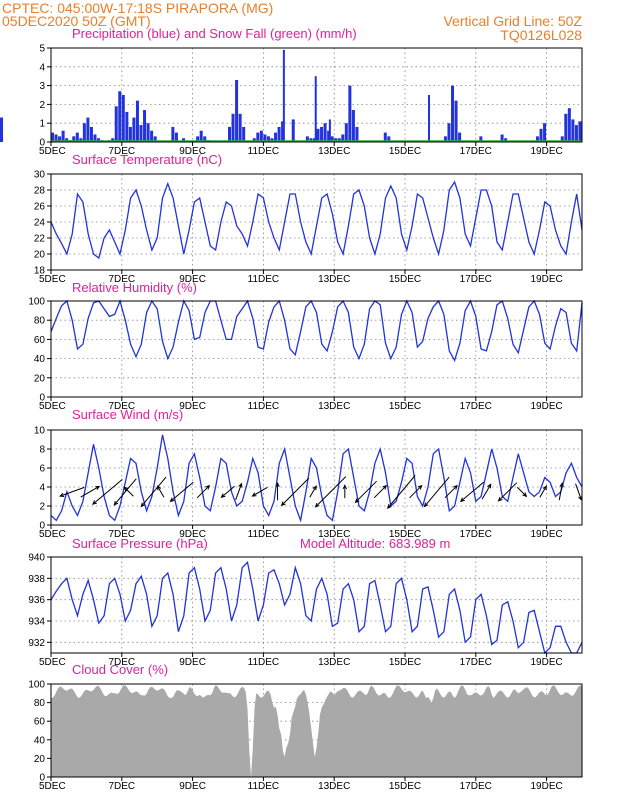 The width and height of the screenshot is (618, 800). What do you see at coordinates (264, 406) in the screenshot?
I see `rh-xtick-label: 11DEC` at bounding box center [264, 406].